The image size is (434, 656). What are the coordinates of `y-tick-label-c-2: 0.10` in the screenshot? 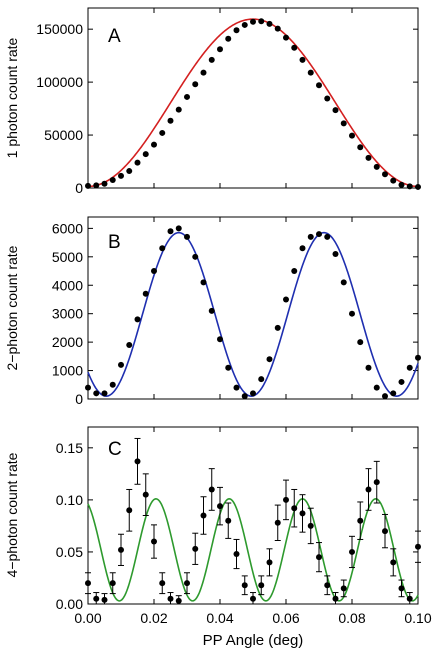 It's located at (69, 500).